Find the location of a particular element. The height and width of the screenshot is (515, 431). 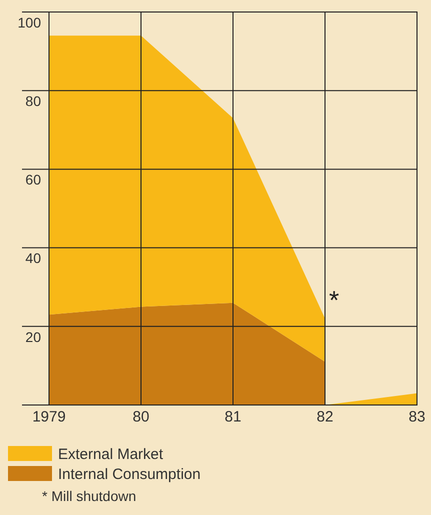

y-tick-label: 40 is located at coordinates (33, 258).